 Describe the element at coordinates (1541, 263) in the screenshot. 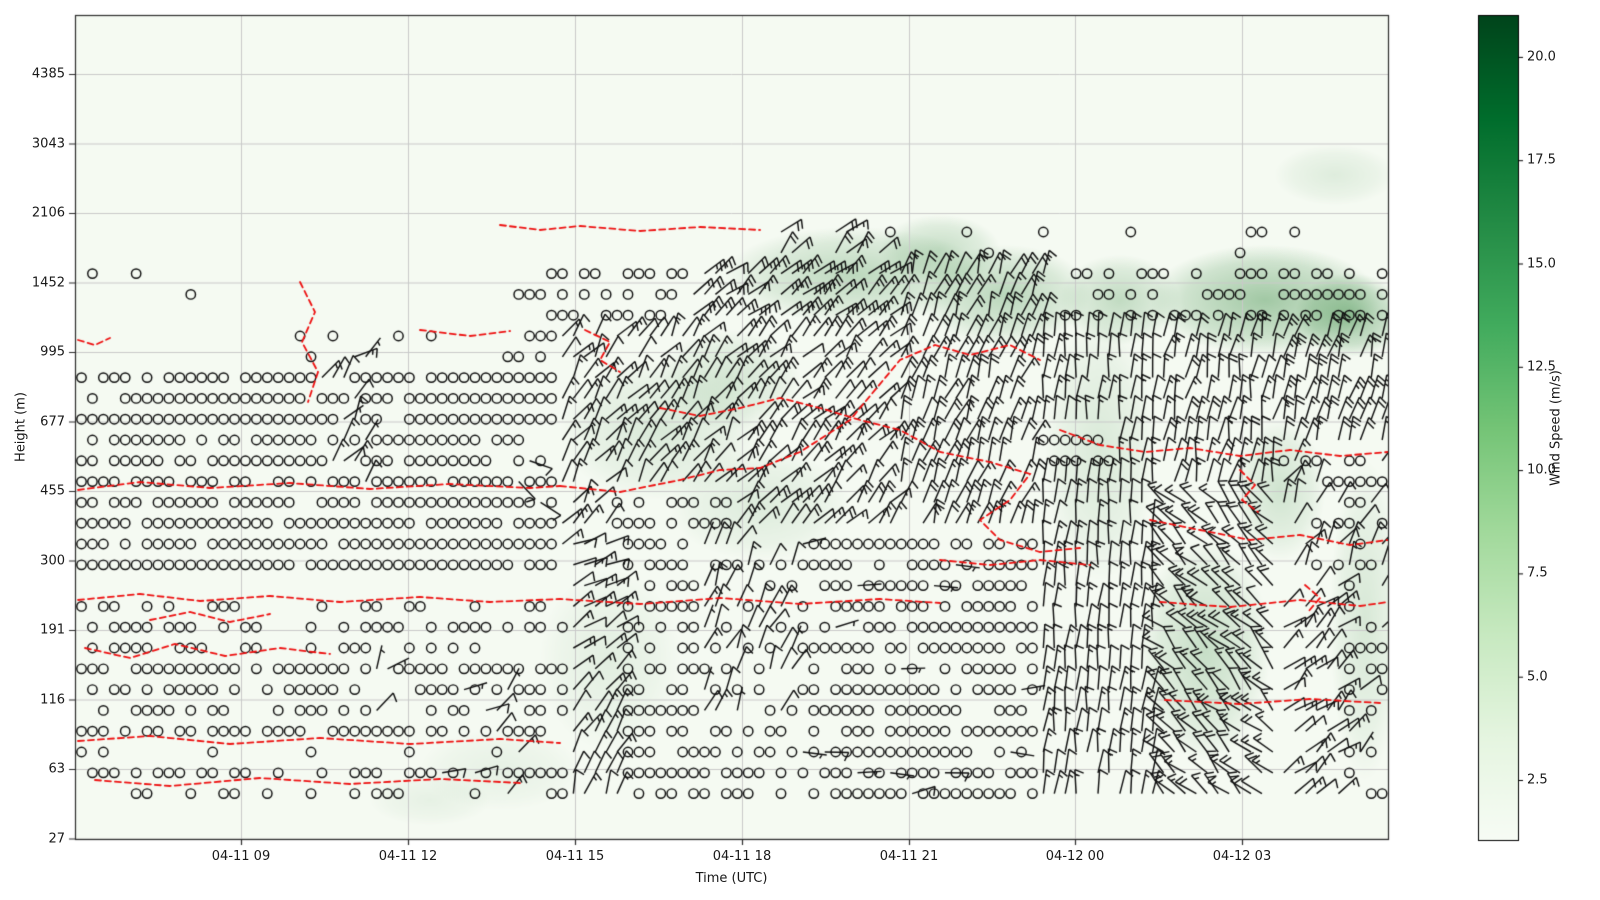

I see `colorbar-tick-label: 15.0` at that location.